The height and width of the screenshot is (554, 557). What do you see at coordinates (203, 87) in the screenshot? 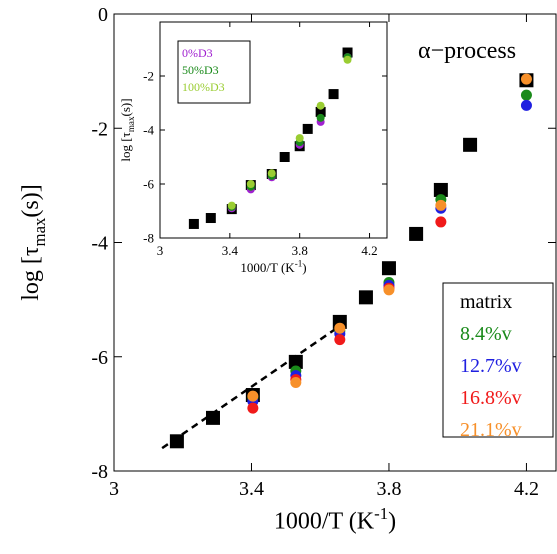
I see `legend-entry: 100%D3` at bounding box center [203, 87].